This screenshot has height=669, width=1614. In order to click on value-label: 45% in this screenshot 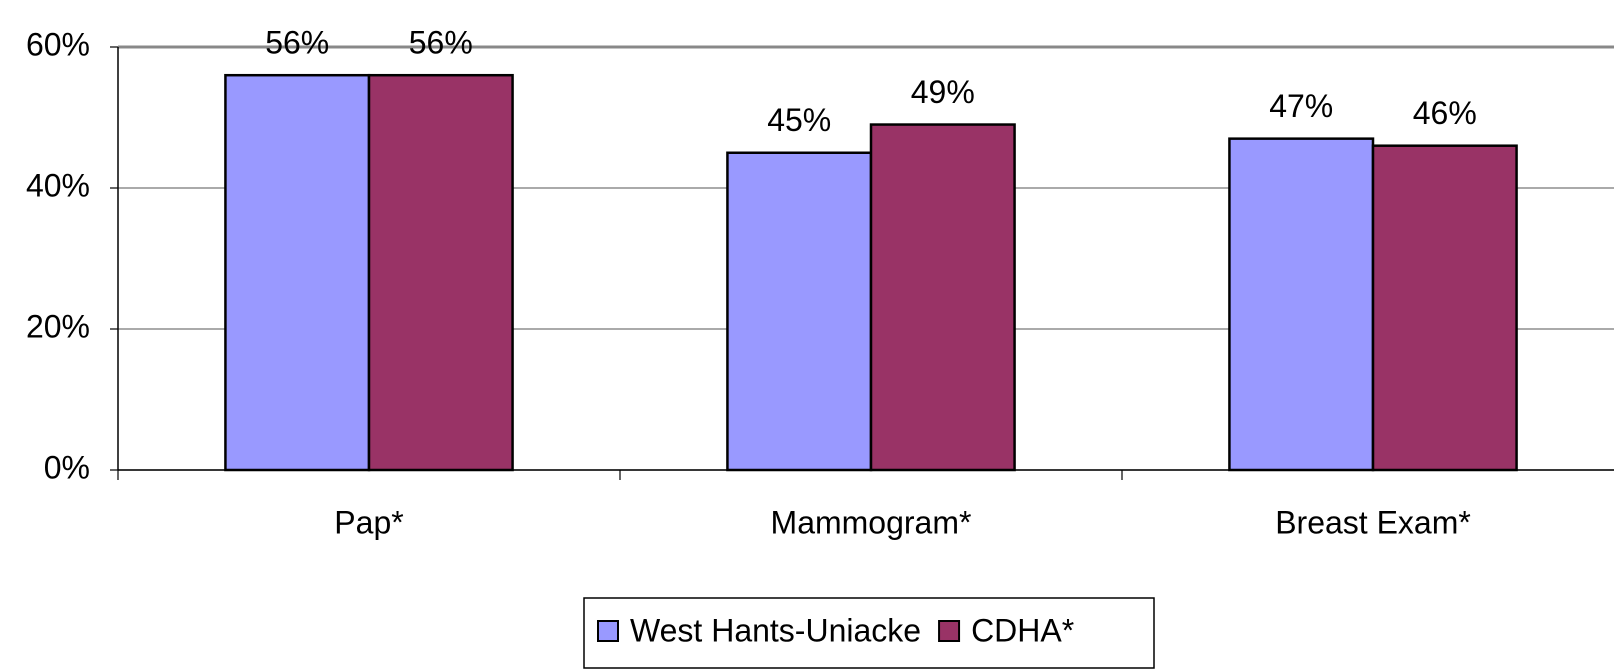, I will do `click(799, 120)`.